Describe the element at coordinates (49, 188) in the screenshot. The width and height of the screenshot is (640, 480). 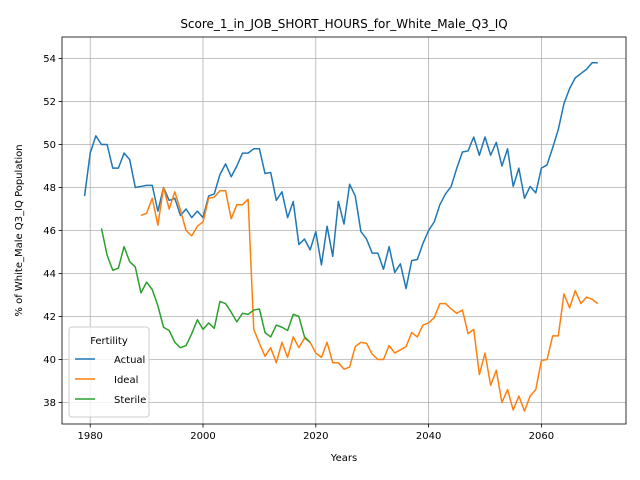
I see `y-tick-label: 48` at that location.